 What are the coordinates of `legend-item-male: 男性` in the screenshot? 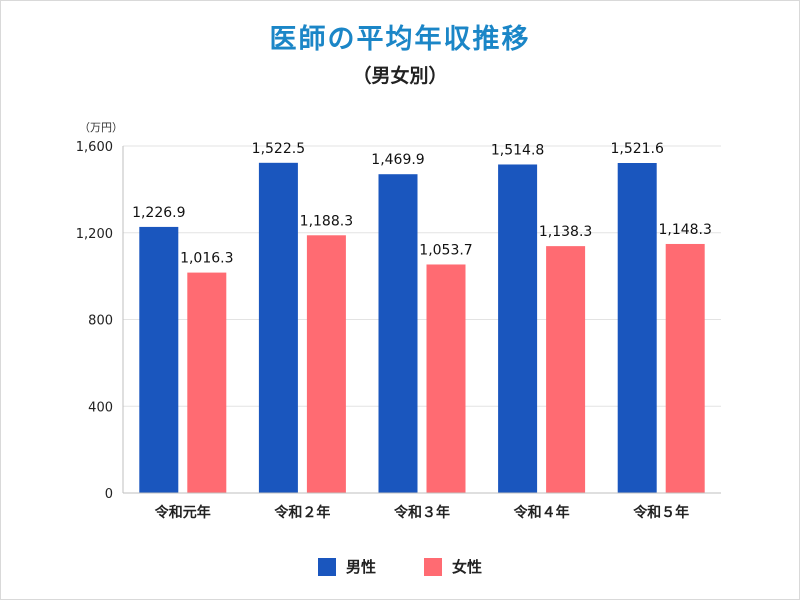 It's located at (346, 566).